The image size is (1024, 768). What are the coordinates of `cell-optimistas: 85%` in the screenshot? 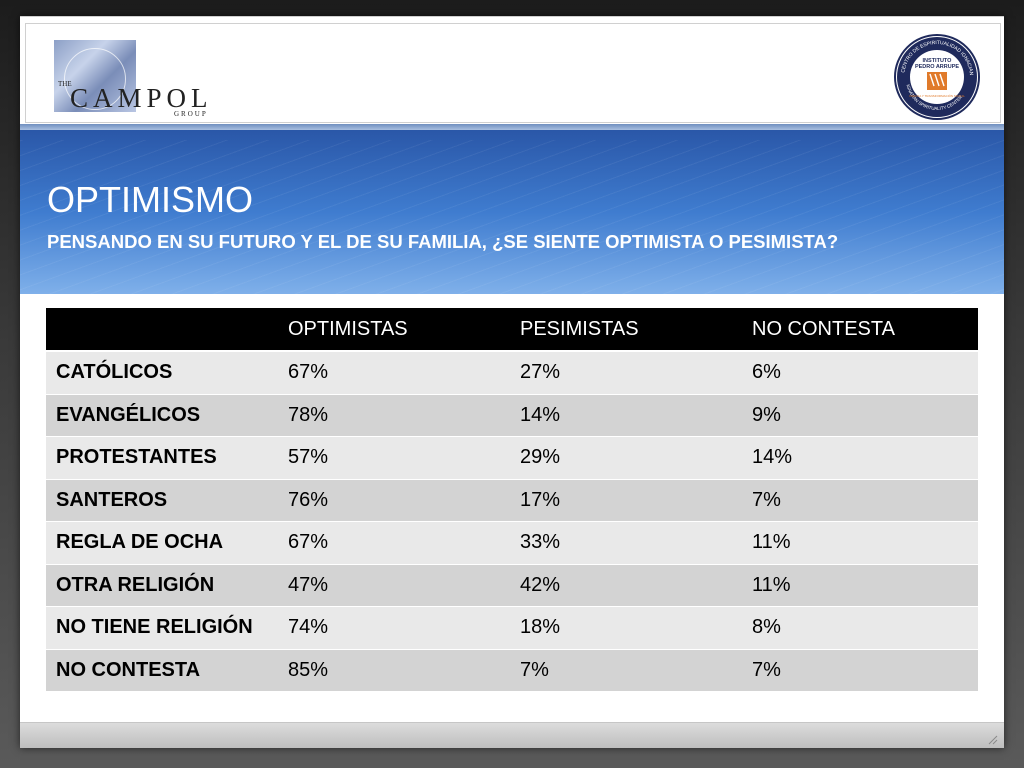 It's located at (394, 670).